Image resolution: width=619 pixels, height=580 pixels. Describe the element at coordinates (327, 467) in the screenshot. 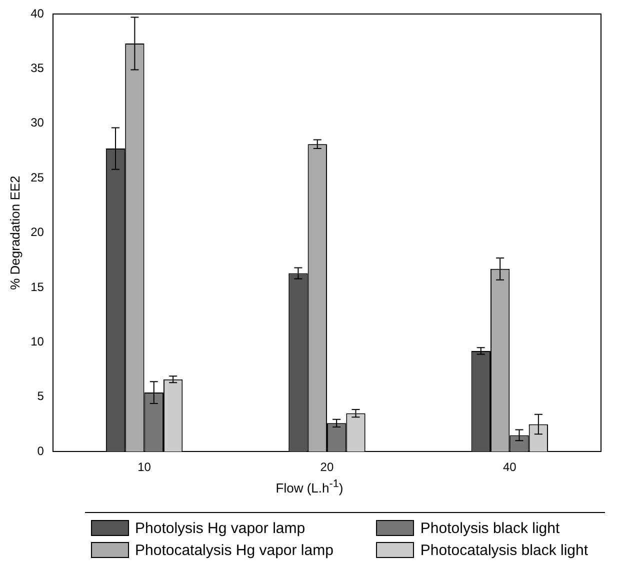

I see `x-tick-label: 20` at that location.